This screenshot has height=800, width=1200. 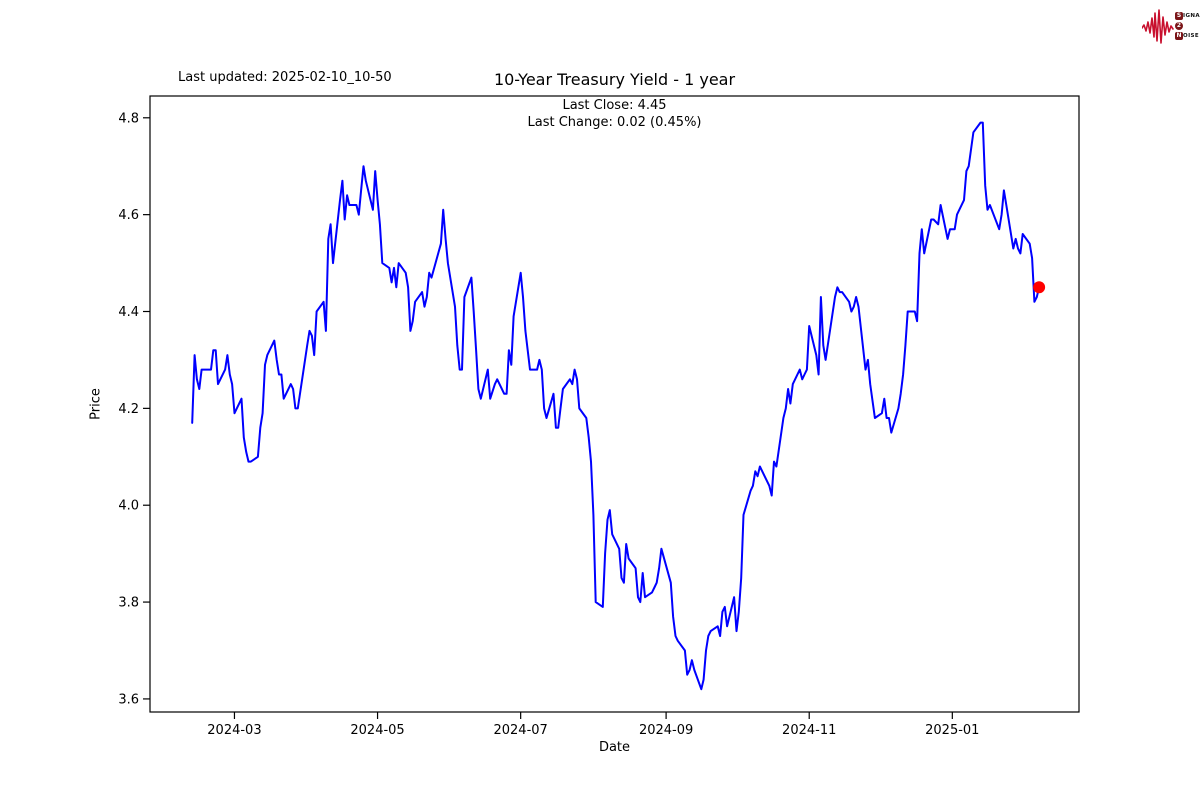 What do you see at coordinates (614, 122) in the screenshot?
I see `last-change-text: Last Change: 0.02 (0.45%)` at bounding box center [614, 122].